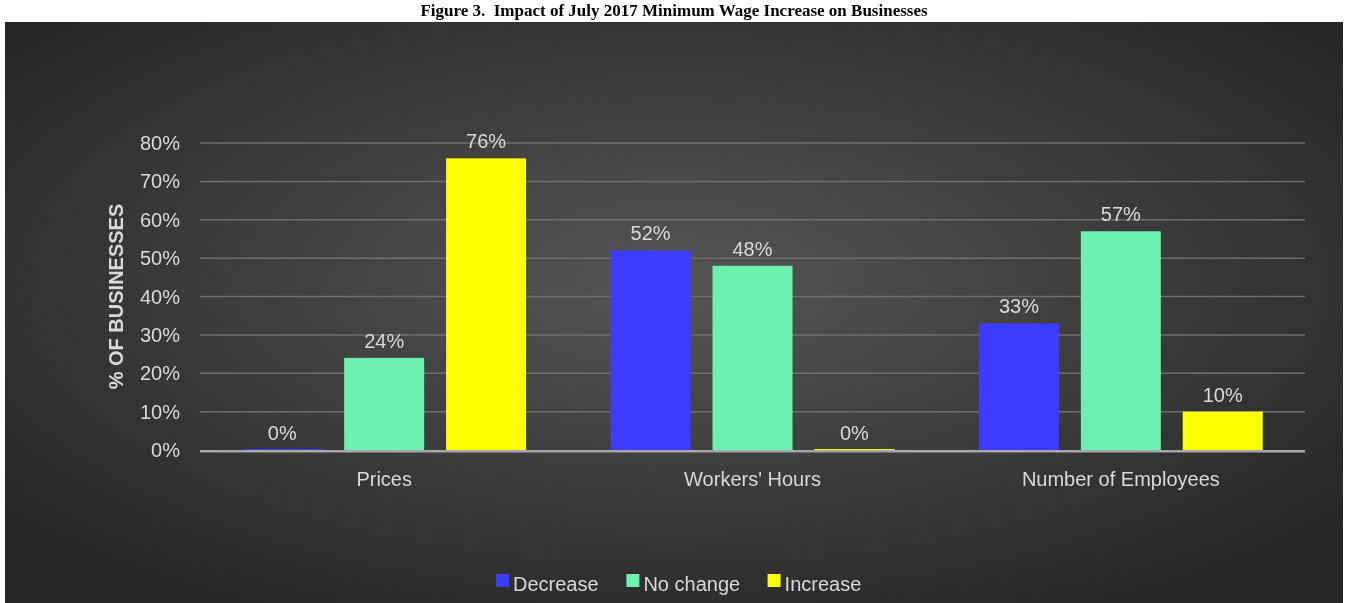 The width and height of the screenshot is (1348, 603). Describe the element at coordinates (384, 340) in the screenshot. I see `data-label: 24%` at that location.